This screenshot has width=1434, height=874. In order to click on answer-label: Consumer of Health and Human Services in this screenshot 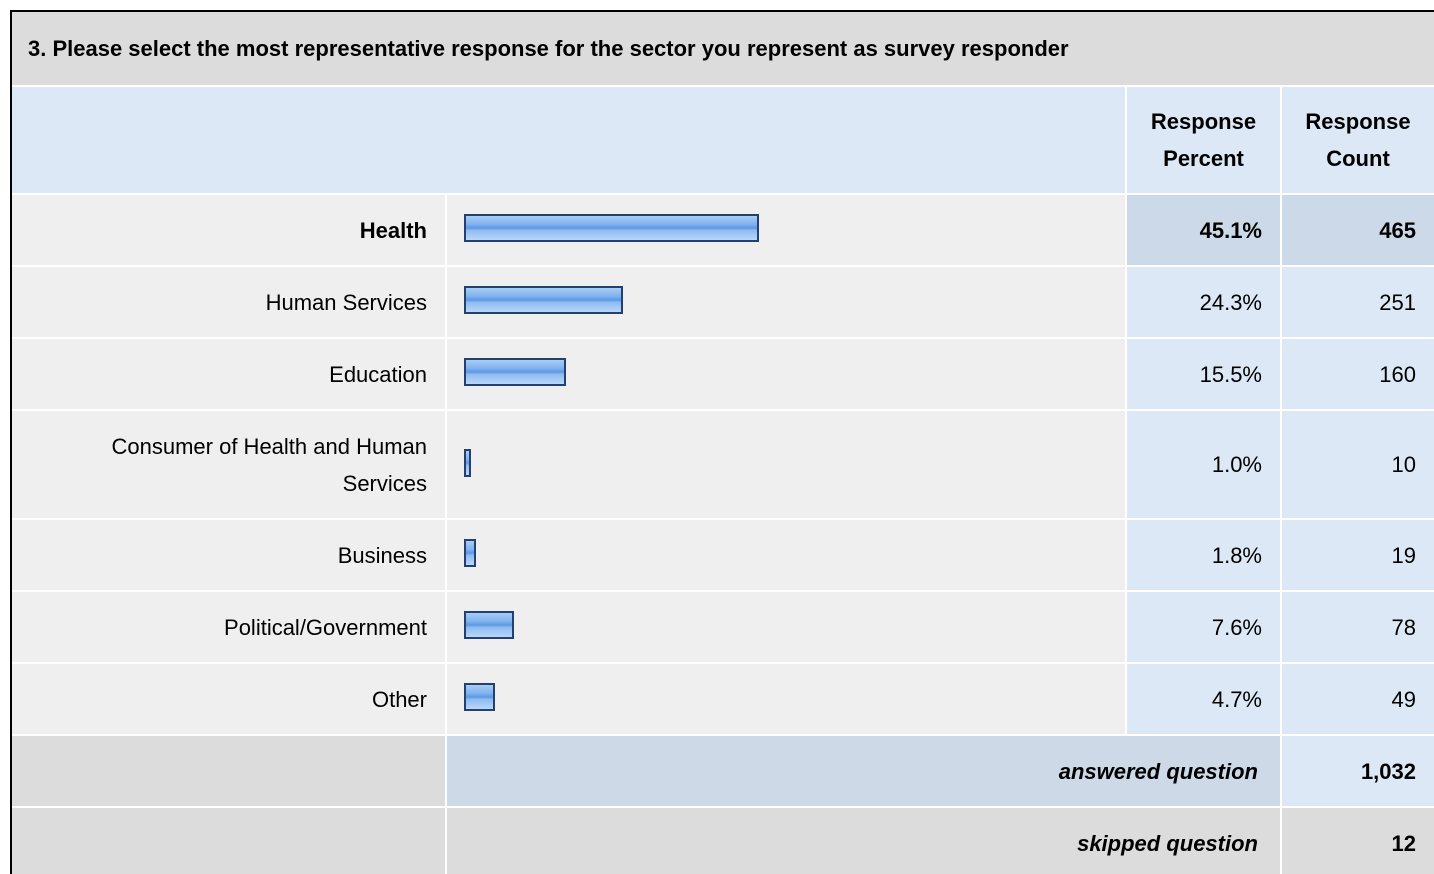, I will do `click(228, 464)`.